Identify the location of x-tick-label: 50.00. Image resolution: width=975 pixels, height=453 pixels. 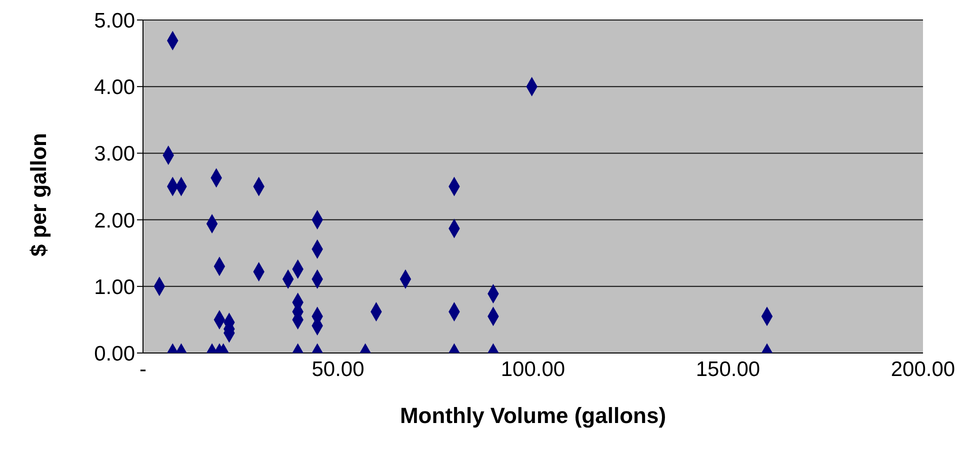
(338, 369).